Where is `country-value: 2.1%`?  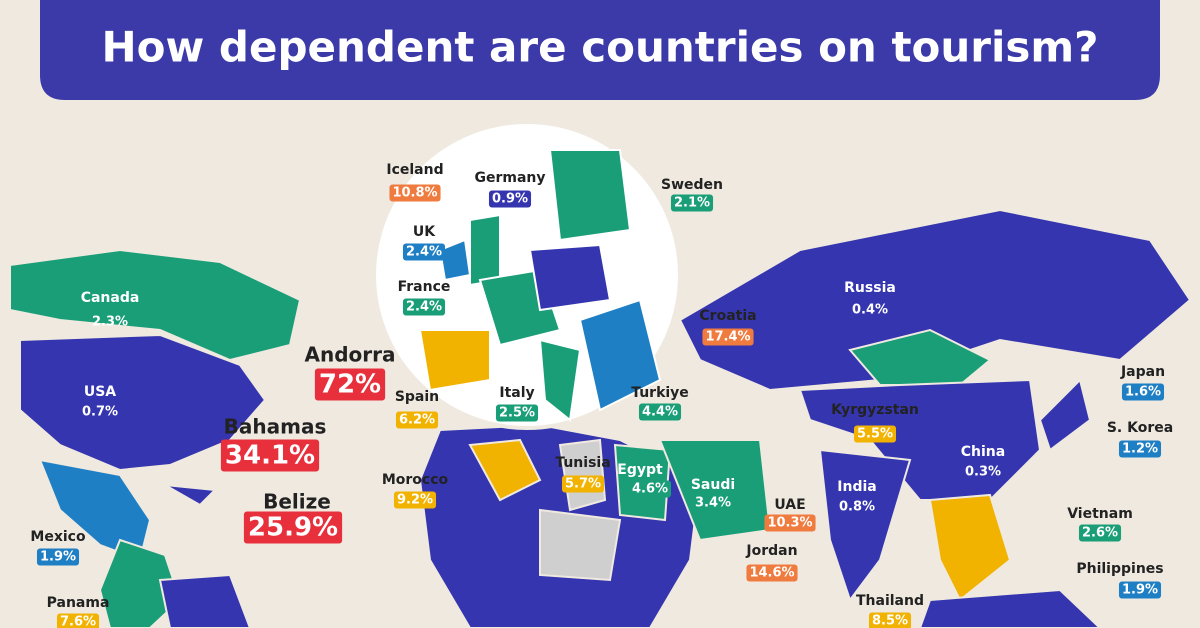
country-value: 2.1% is located at coordinates (692, 203).